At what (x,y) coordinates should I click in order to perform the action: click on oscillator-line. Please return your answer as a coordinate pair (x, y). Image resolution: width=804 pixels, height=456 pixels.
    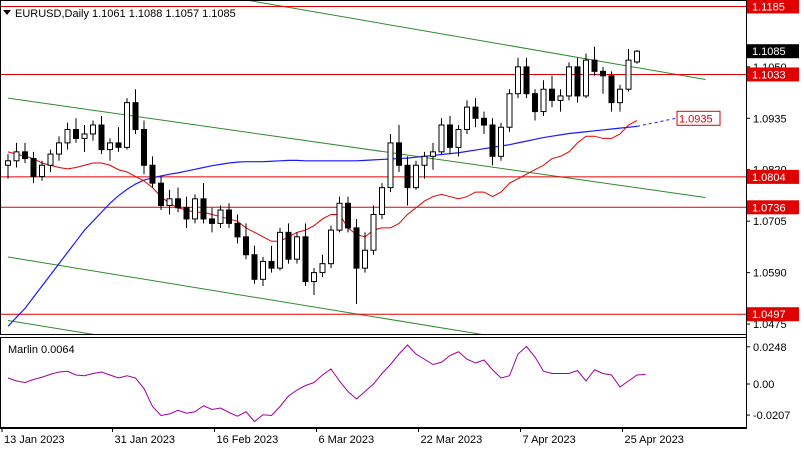
    Looking at the image, I should click on (326, 383).